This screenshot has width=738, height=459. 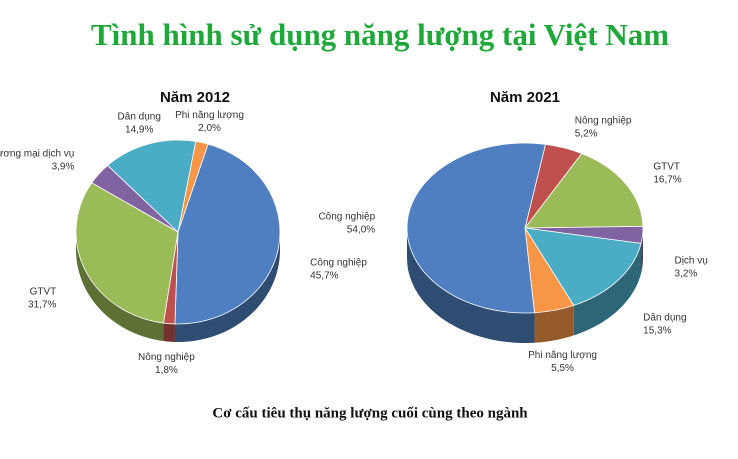 What do you see at coordinates (209, 128) in the screenshot?
I see `slice-value-label: 2,0%` at bounding box center [209, 128].